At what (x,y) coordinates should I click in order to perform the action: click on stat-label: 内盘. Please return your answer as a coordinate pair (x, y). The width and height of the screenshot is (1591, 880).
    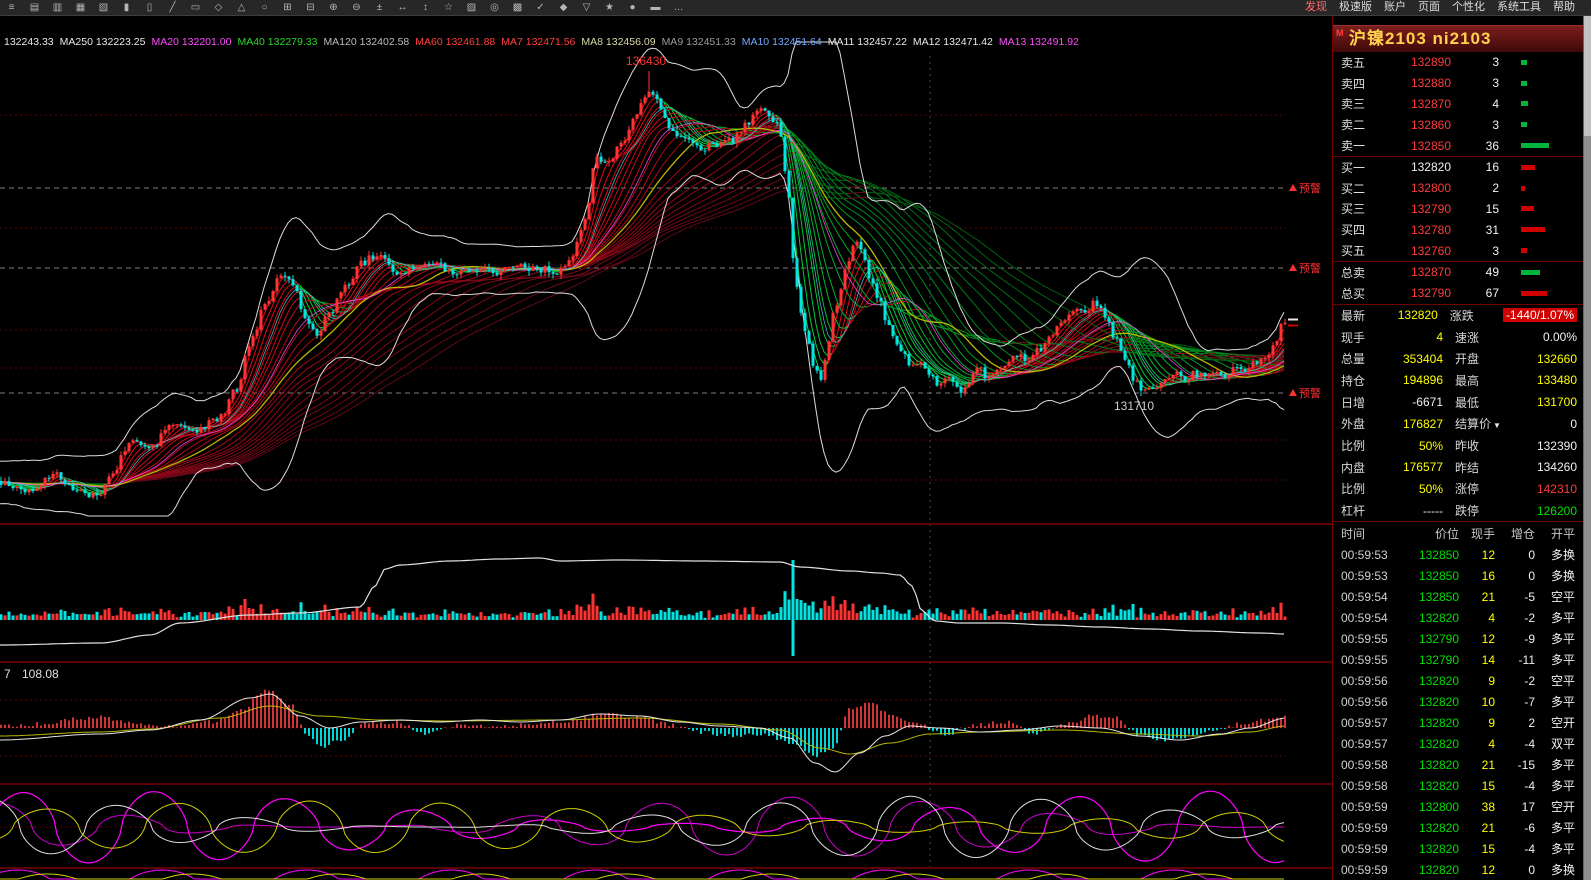
    Looking at the image, I should click on (1353, 467).